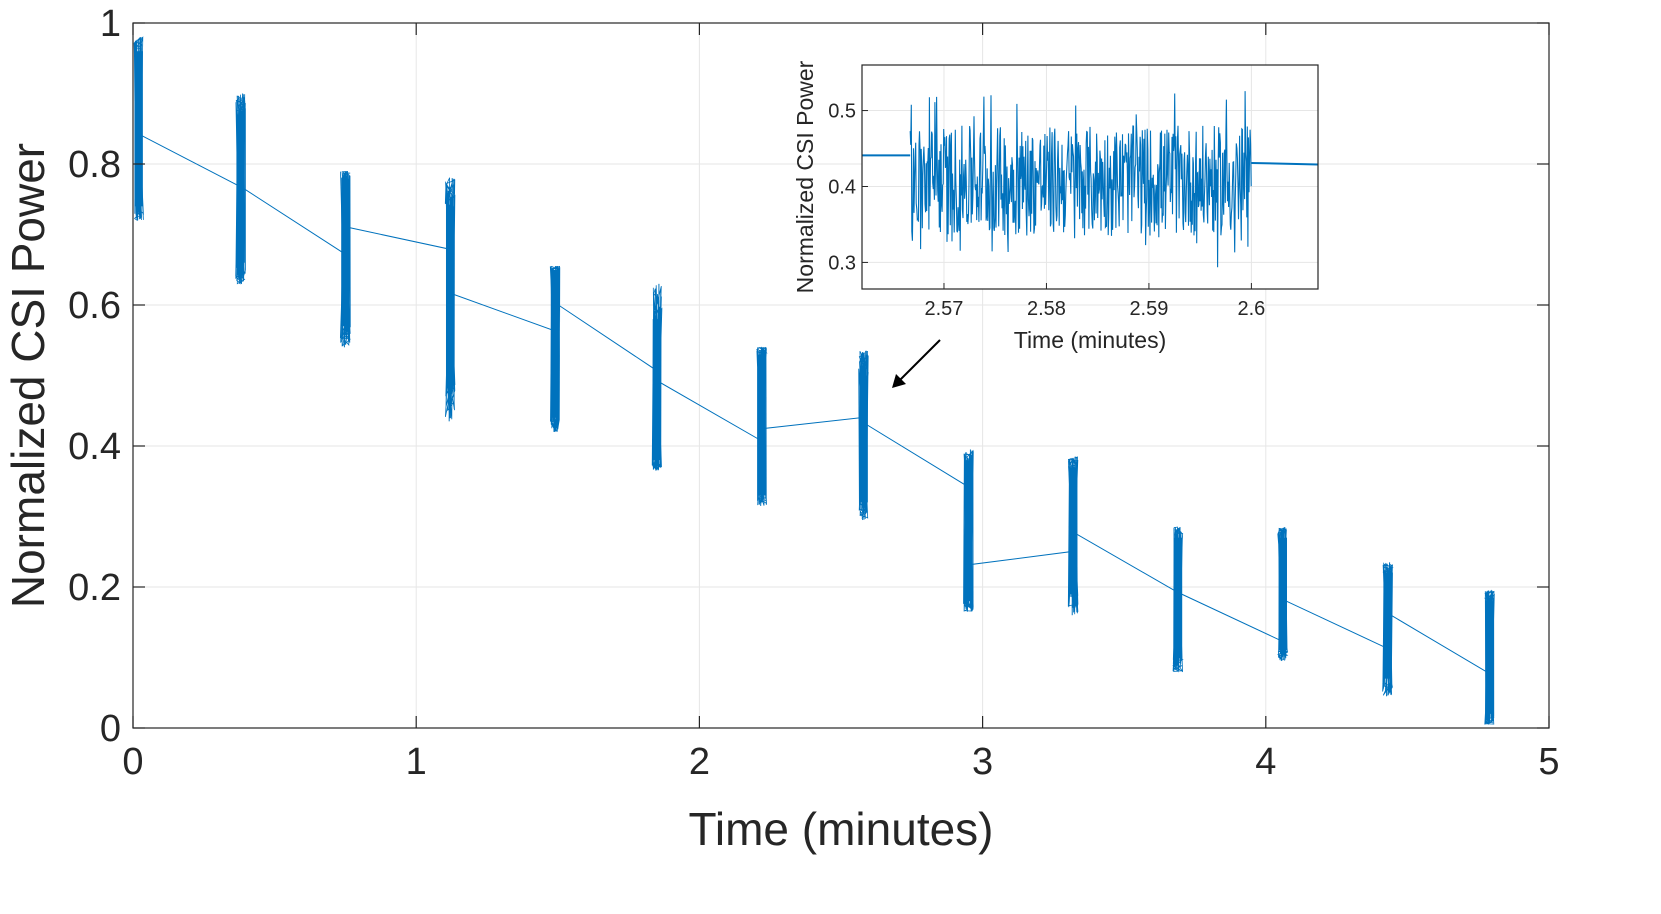 This screenshot has width=1661, height=914. I want to click on inset-y-axis-label: Normalized CSI Power, so click(805, 176).